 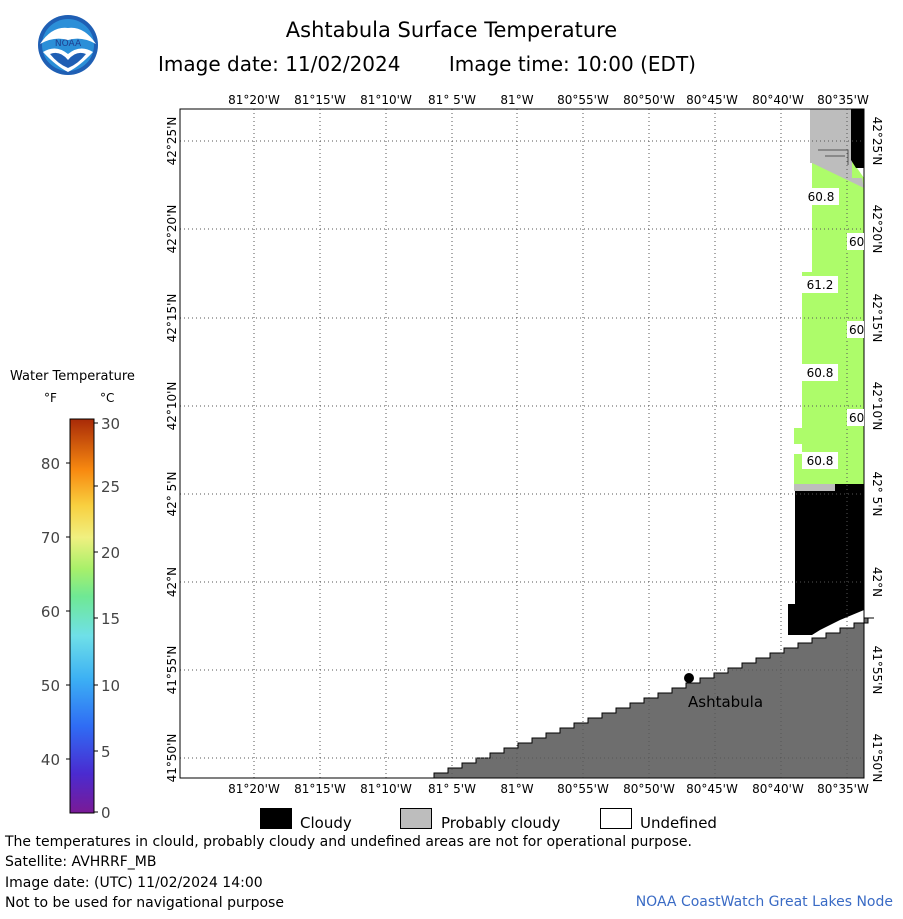 What do you see at coordinates (649, 789) in the screenshot?
I see `lon-label-bottom: 80°50'W` at bounding box center [649, 789].